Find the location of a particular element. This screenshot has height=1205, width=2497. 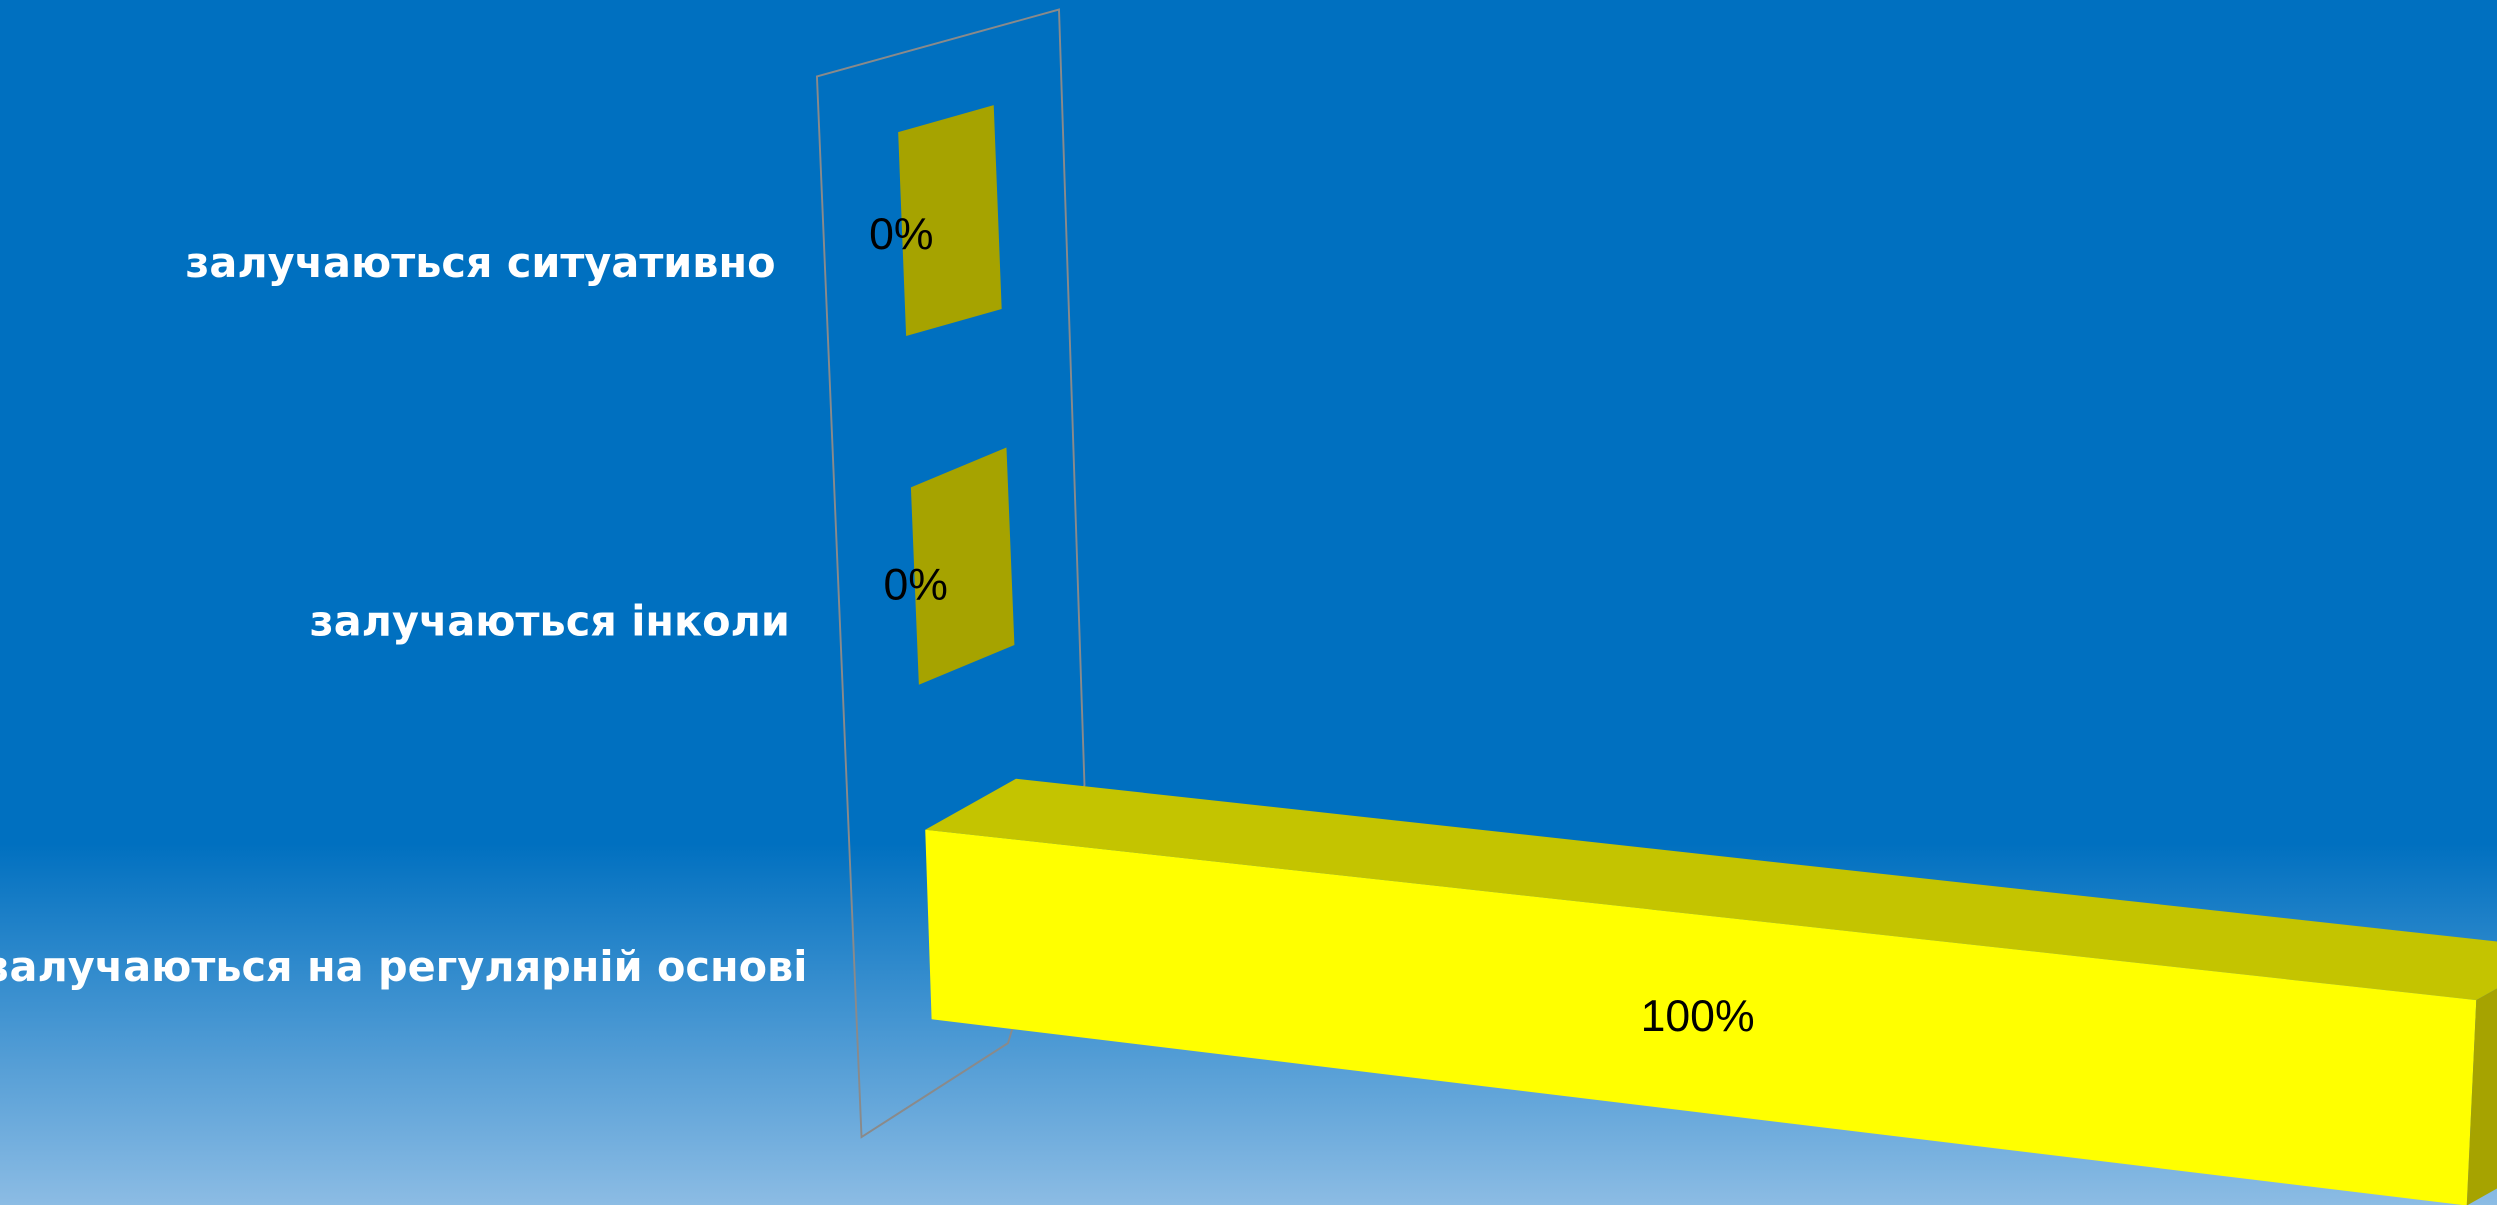

category-label: залучаються на регулярній основі is located at coordinates (403, 967).